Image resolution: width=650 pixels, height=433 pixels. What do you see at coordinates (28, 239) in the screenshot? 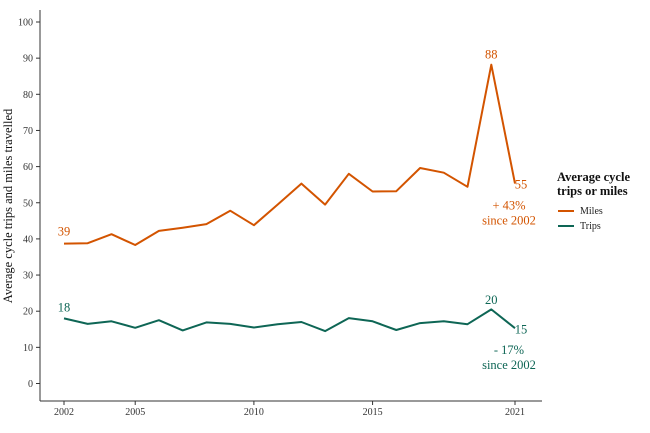
I see `y-tick-label: 40` at bounding box center [28, 239].